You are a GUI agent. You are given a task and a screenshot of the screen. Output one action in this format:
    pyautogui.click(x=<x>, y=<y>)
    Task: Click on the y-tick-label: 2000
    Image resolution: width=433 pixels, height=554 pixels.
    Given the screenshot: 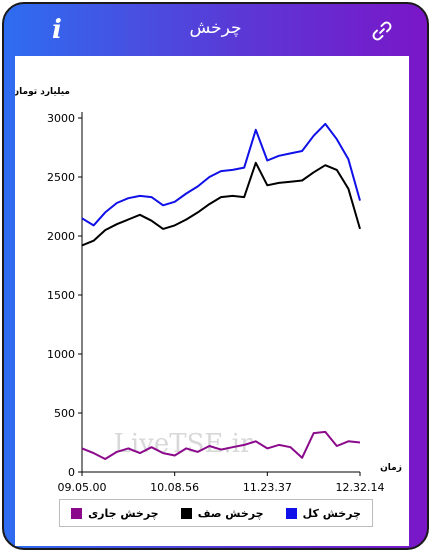 What is the action you would take?
    pyautogui.click(x=61, y=236)
    